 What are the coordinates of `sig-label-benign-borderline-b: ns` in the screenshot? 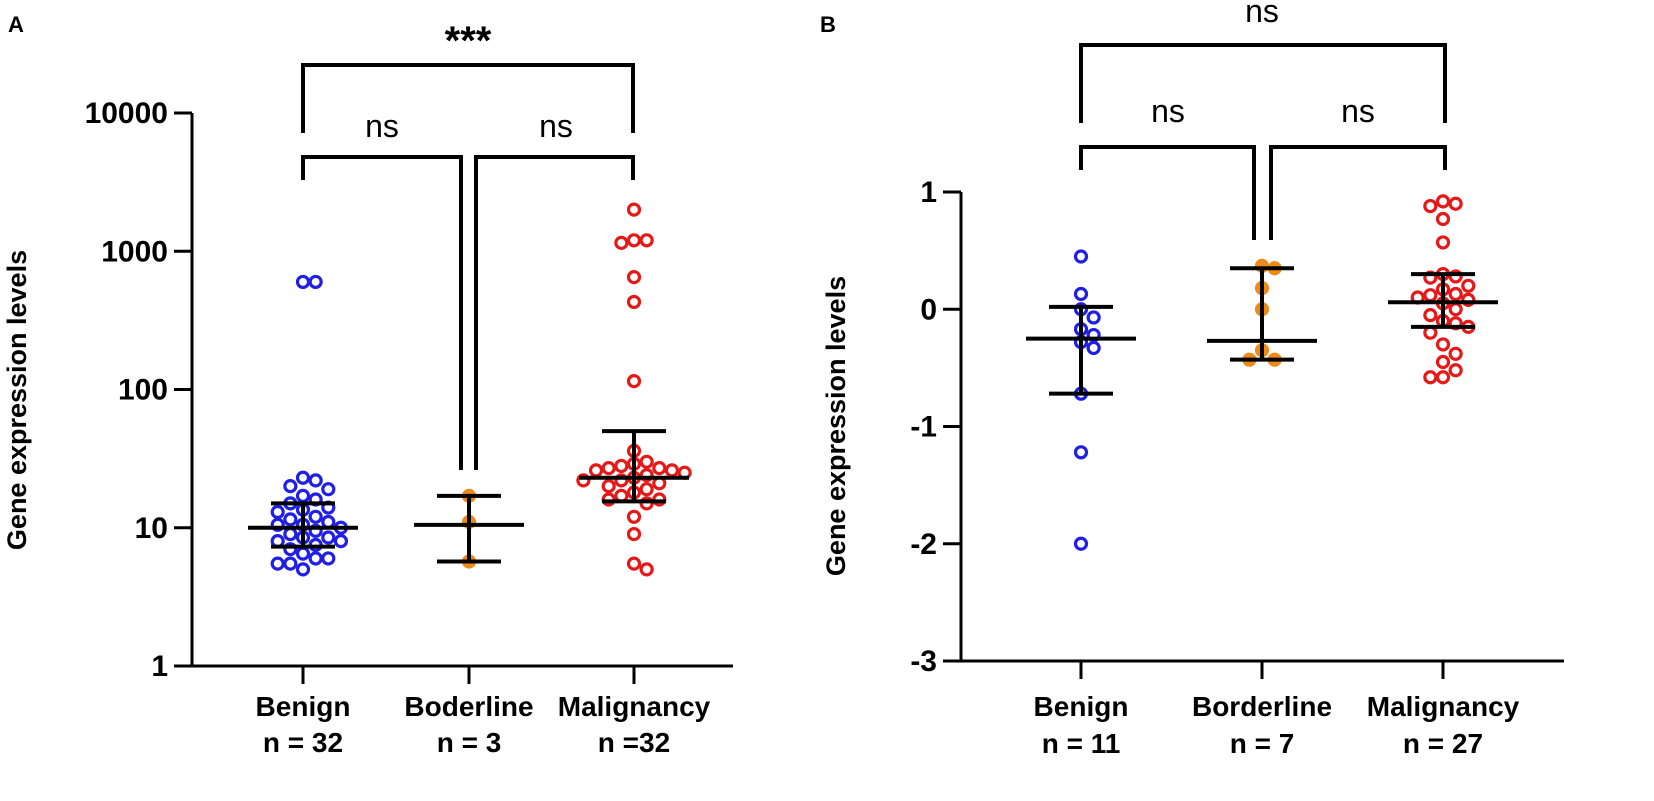 It's located at (1168, 111).